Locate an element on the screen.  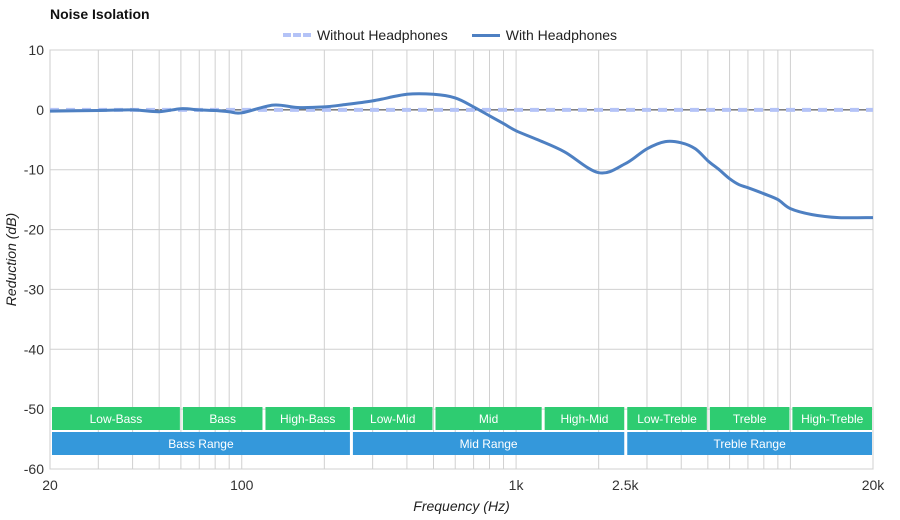
band-label: High-Bass is located at coordinates (307, 419).